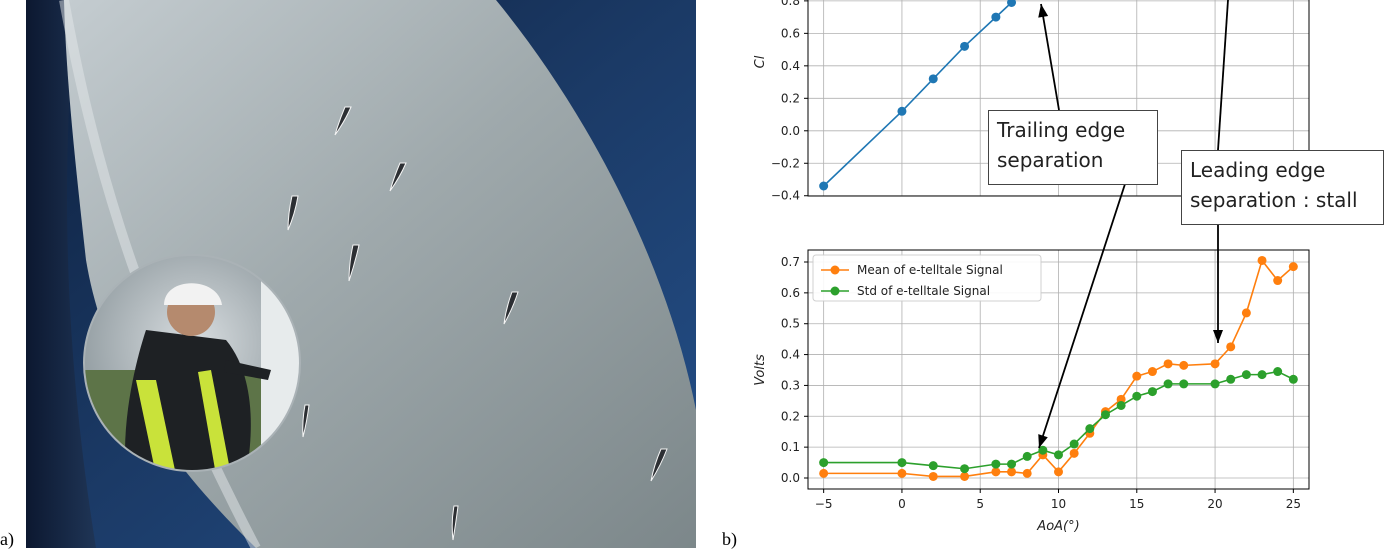 This screenshot has height=554, width=1399. I want to click on volts-y-tick-label: 0.2, so click(790, 416).